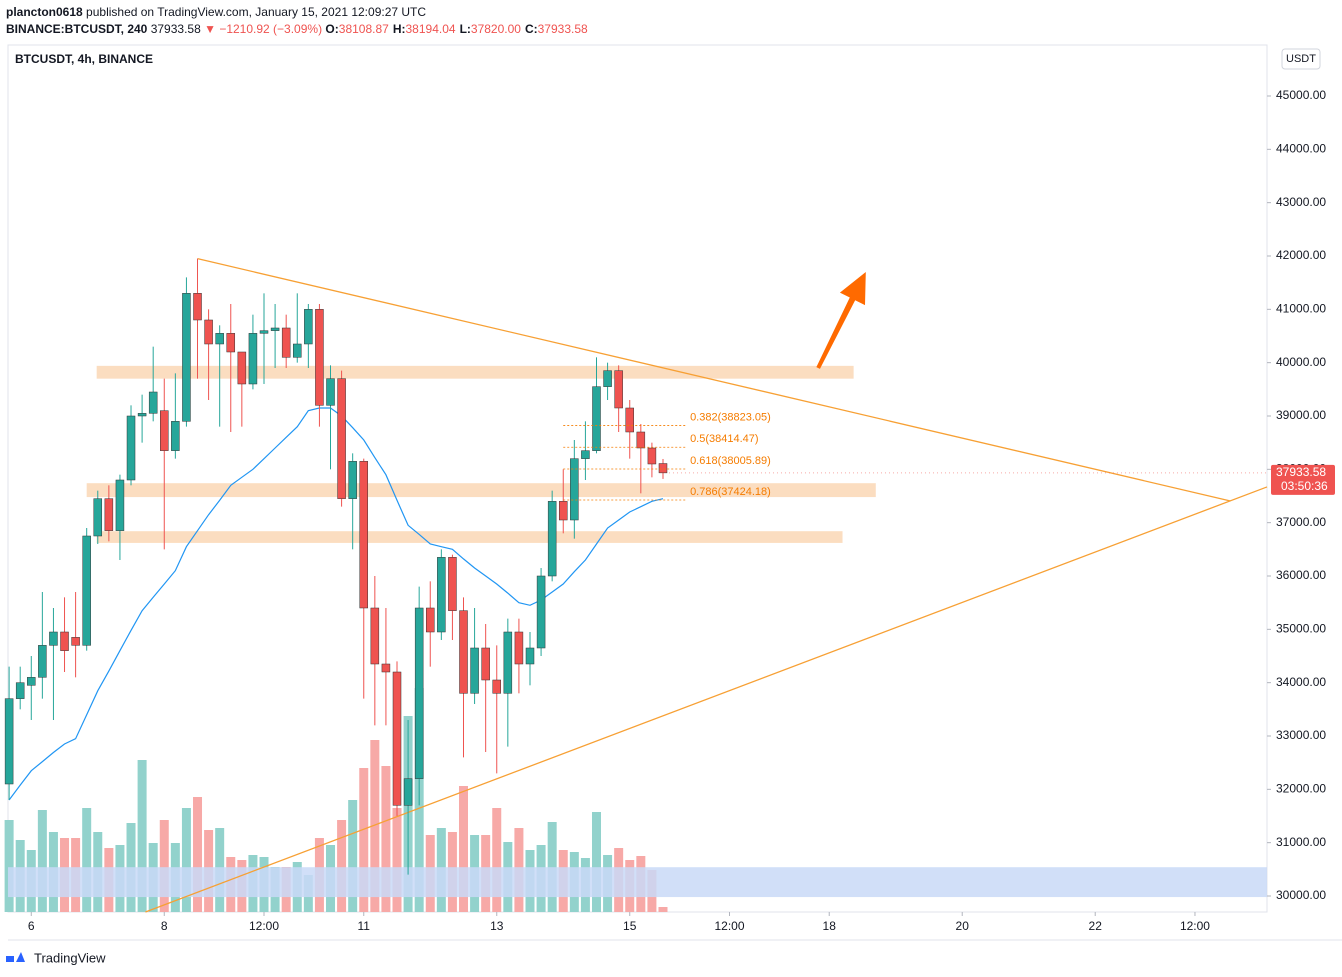 This screenshot has height=977, width=1342. What do you see at coordinates (1301, 362) in the screenshot?
I see `y-tick-label: 40000.00` at bounding box center [1301, 362].